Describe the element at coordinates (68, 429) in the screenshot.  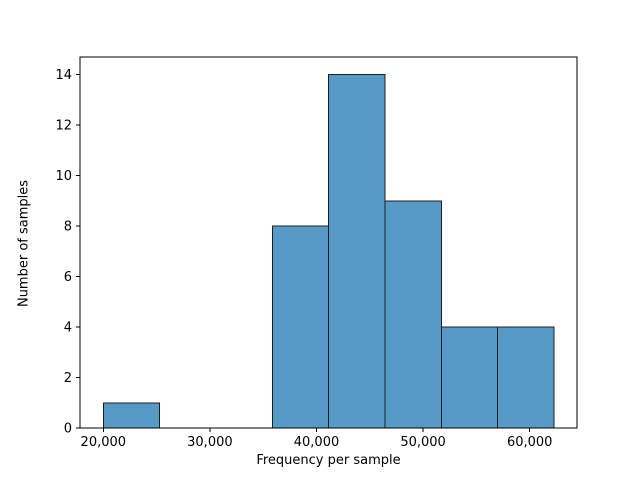
I see `y-tick-label: 0` at that location.